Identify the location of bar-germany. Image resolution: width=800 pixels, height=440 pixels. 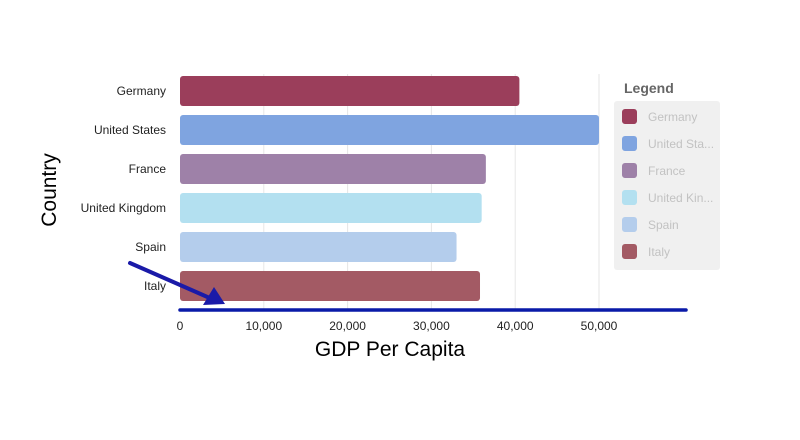
(350, 91).